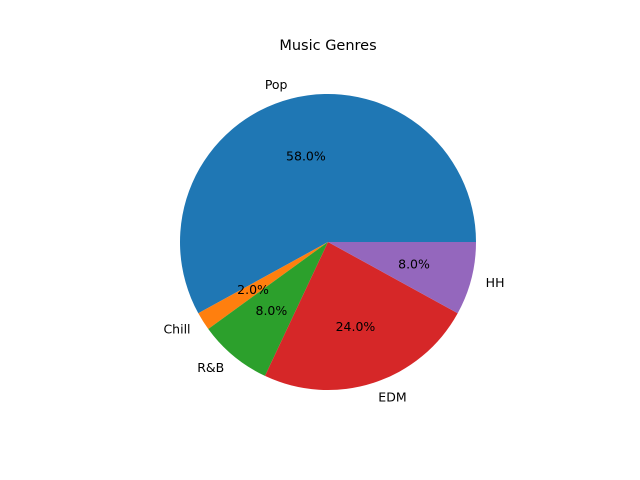 The image size is (640, 480). Describe the element at coordinates (306, 155) in the screenshot. I see `slice-percent-pop: 58.0%` at that location.